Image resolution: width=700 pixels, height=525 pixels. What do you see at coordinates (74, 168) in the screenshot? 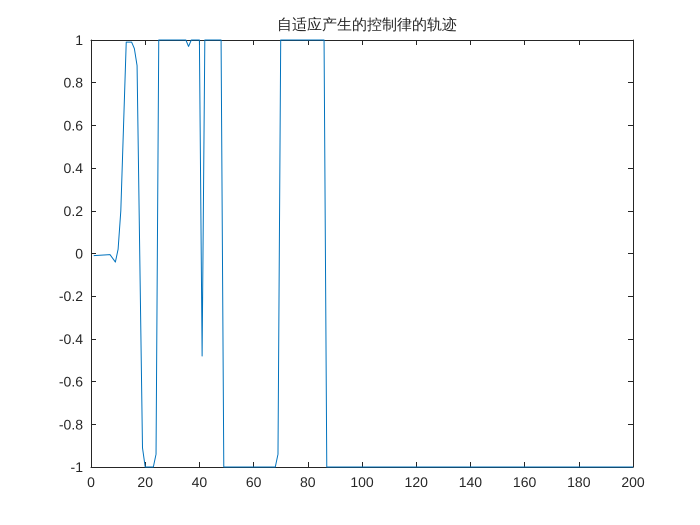
I see `y-tick-label: 0.4` at bounding box center [74, 168].